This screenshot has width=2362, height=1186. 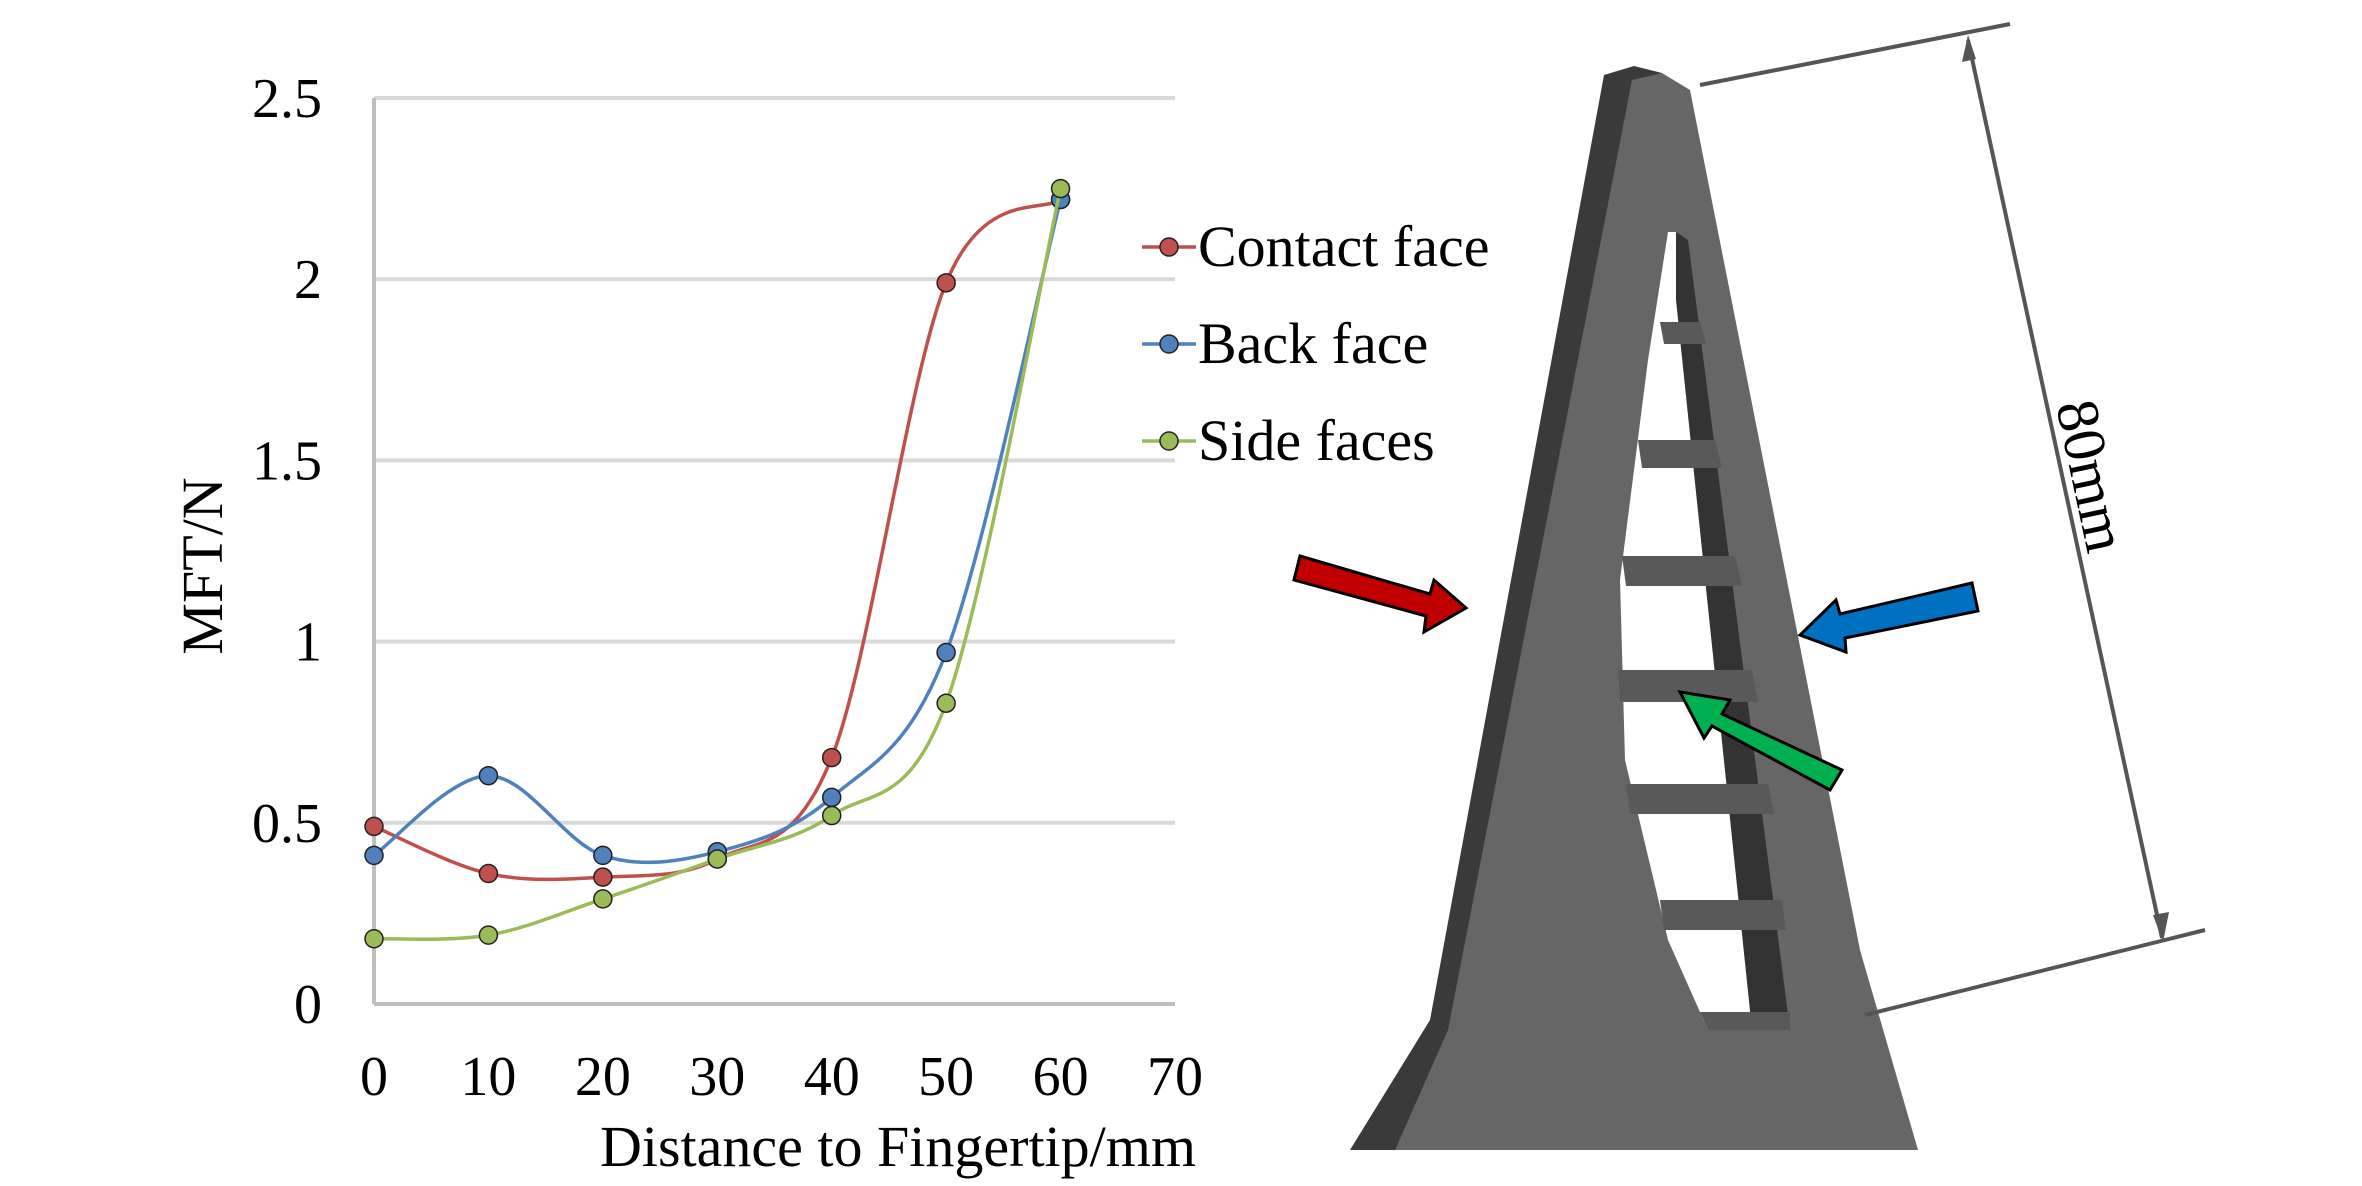 I want to click on x-tick-label: 40, so click(x=832, y=1077).